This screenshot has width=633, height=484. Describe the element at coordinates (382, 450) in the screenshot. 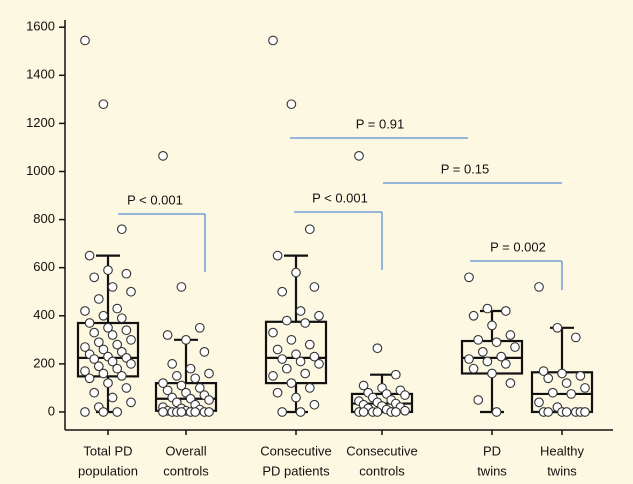

I see `x-tick-label: Consecutive` at that location.